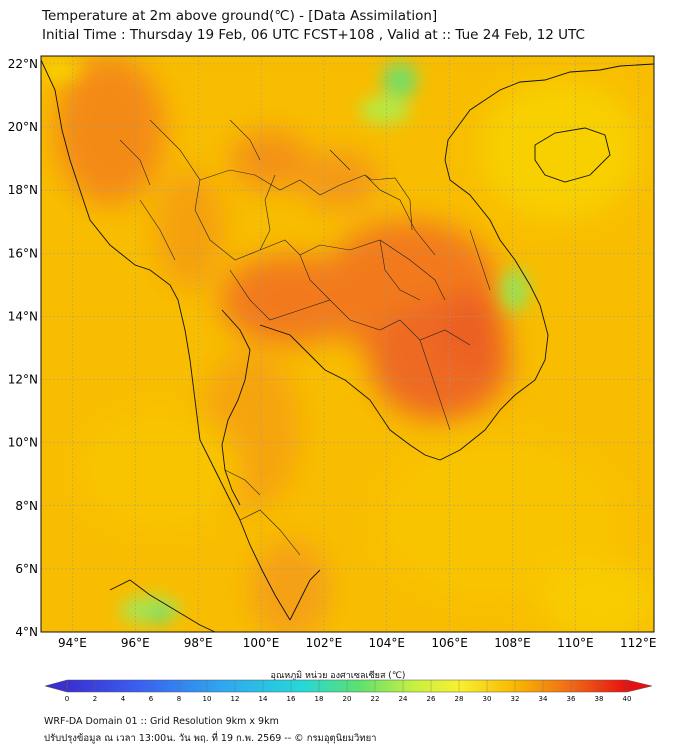  I want to click on colorbar-low-extension, so click(56, 686).